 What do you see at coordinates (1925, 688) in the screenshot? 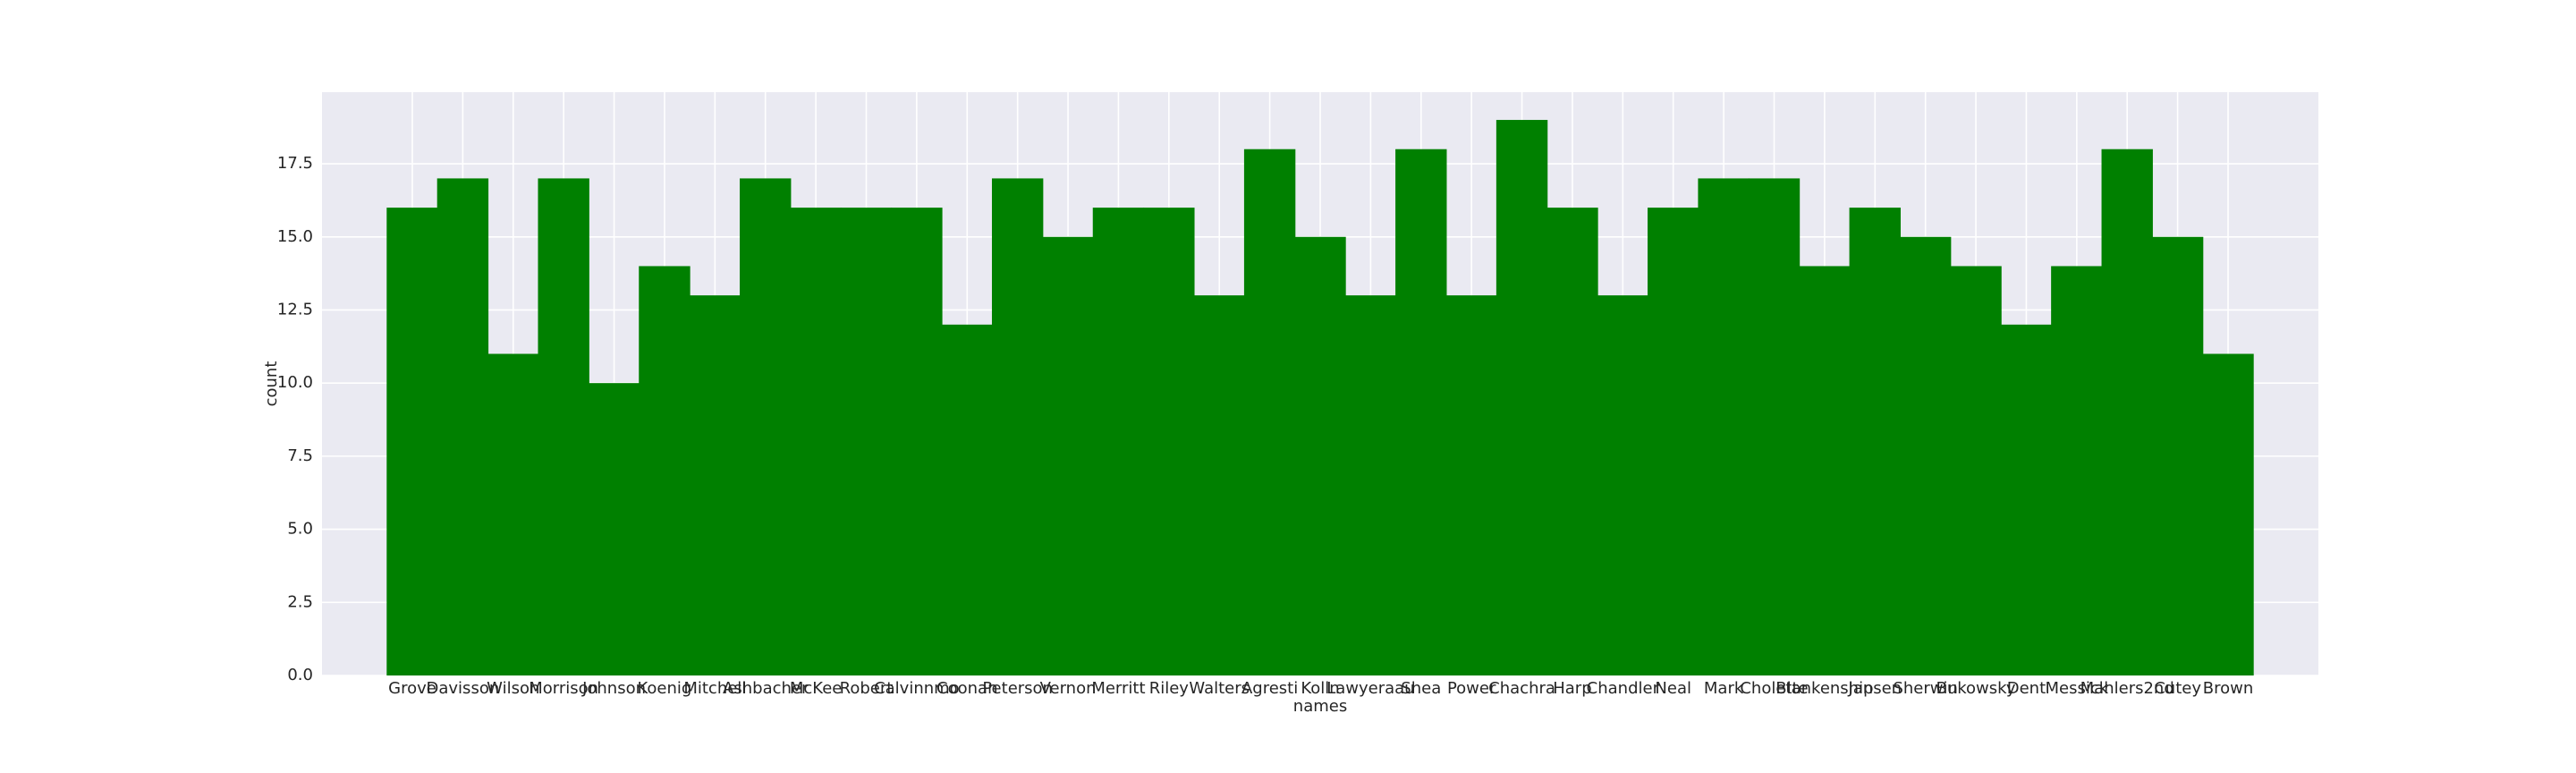
I see `x-tick-label: Sherwin` at bounding box center [1925, 688].